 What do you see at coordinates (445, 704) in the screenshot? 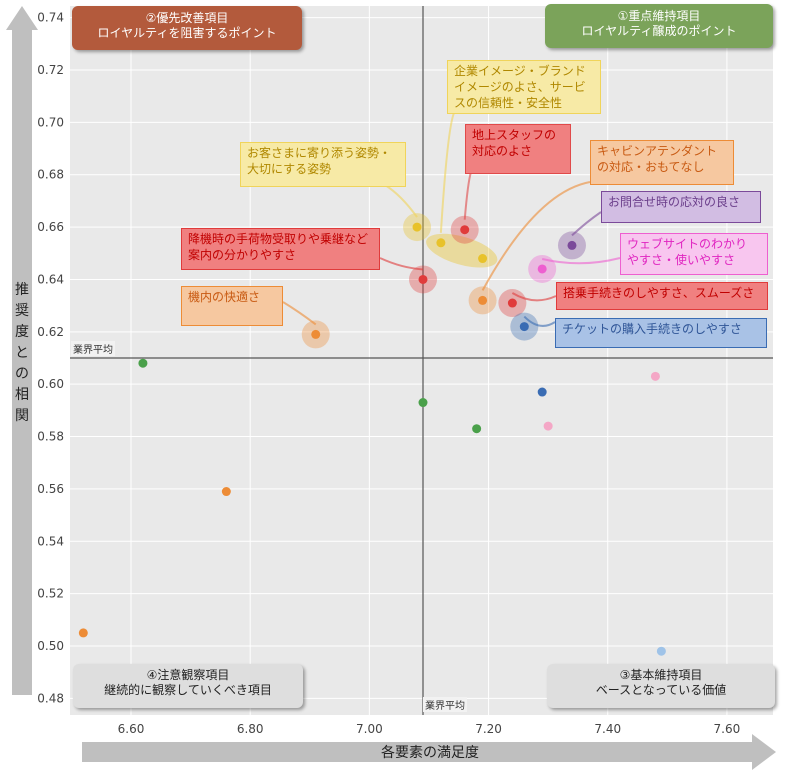
I see `x-average-label: 業界平均` at bounding box center [445, 704].